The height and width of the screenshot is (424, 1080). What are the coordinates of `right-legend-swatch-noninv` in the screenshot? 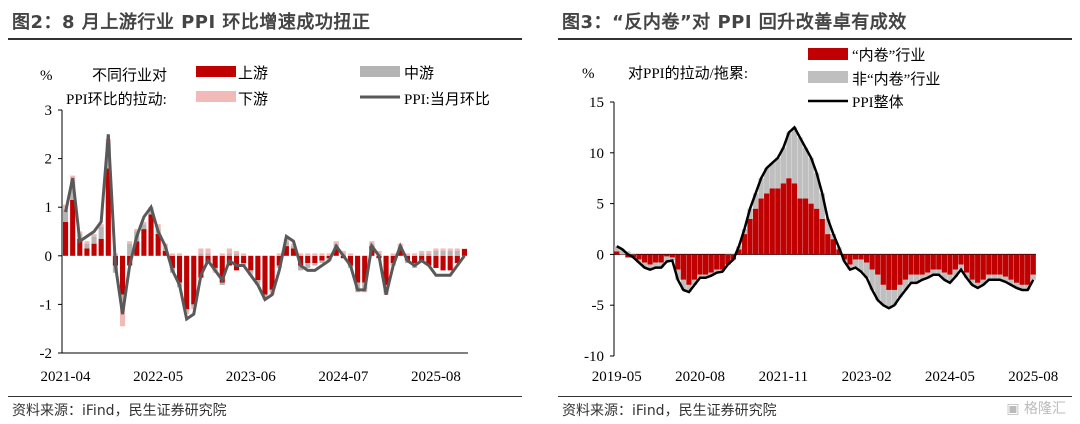 It's located at (828, 77).